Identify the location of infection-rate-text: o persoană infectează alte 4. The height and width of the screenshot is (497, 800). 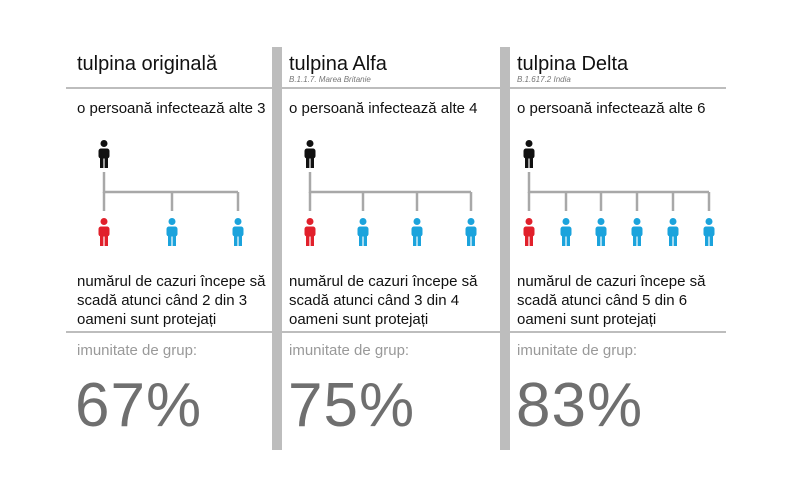
(383, 108).